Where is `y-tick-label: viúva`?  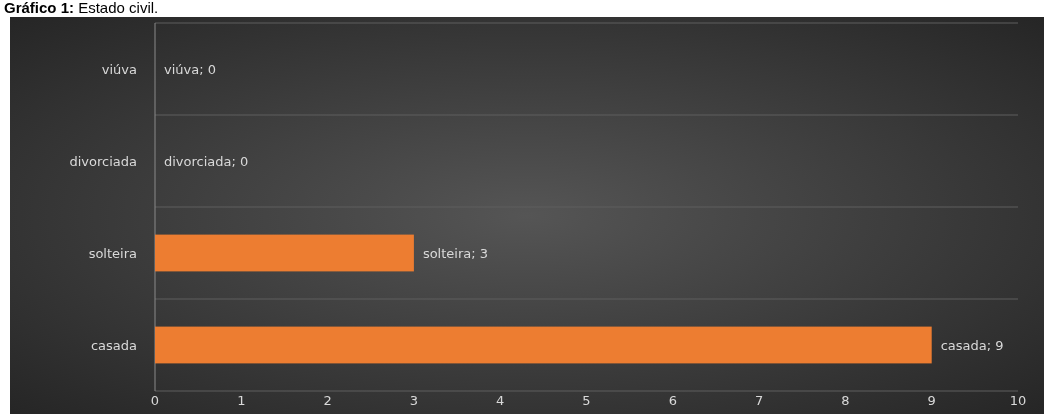 y-tick-label: viúva is located at coordinates (119, 69).